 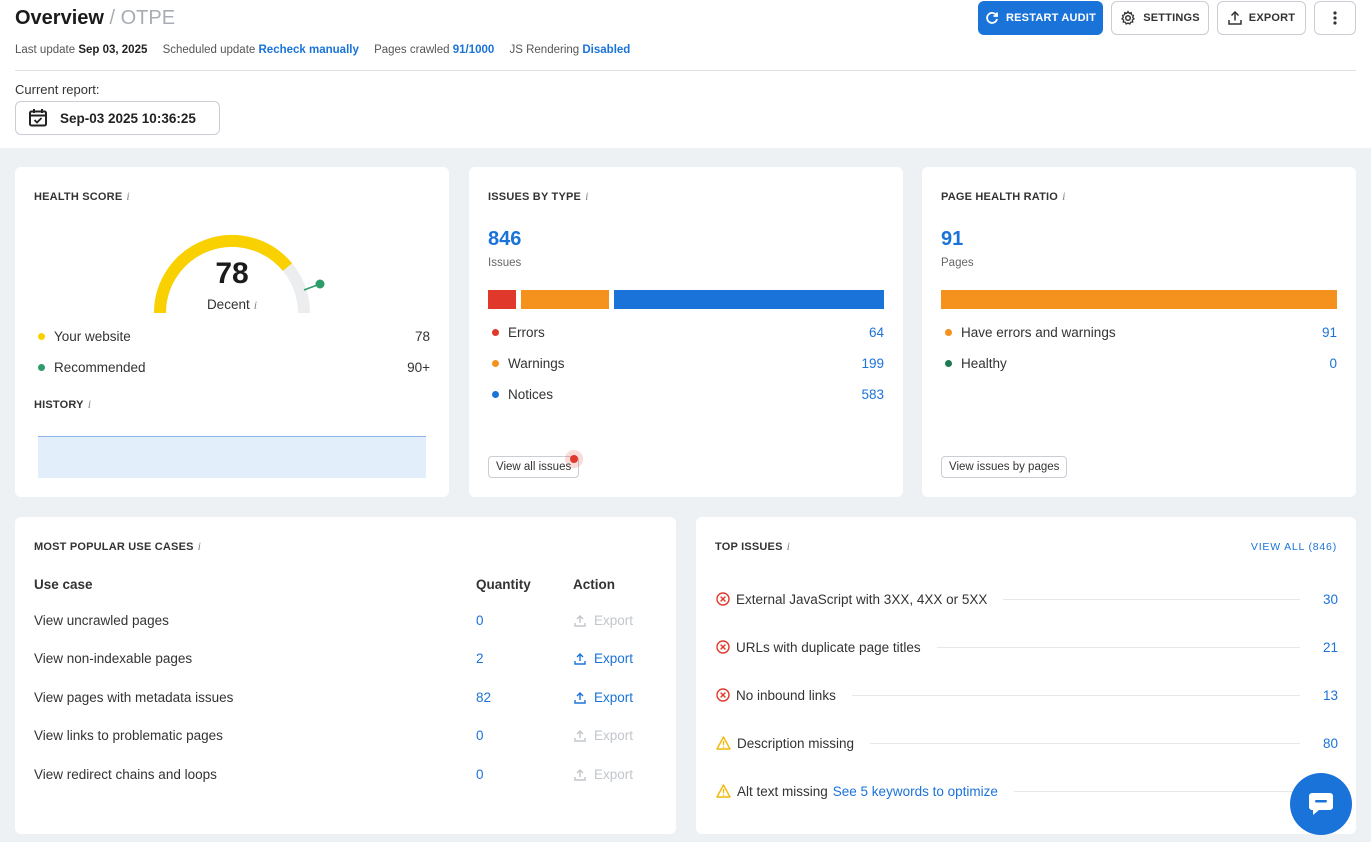 What do you see at coordinates (518, 332) in the screenshot?
I see `errors-legend: Errors` at bounding box center [518, 332].